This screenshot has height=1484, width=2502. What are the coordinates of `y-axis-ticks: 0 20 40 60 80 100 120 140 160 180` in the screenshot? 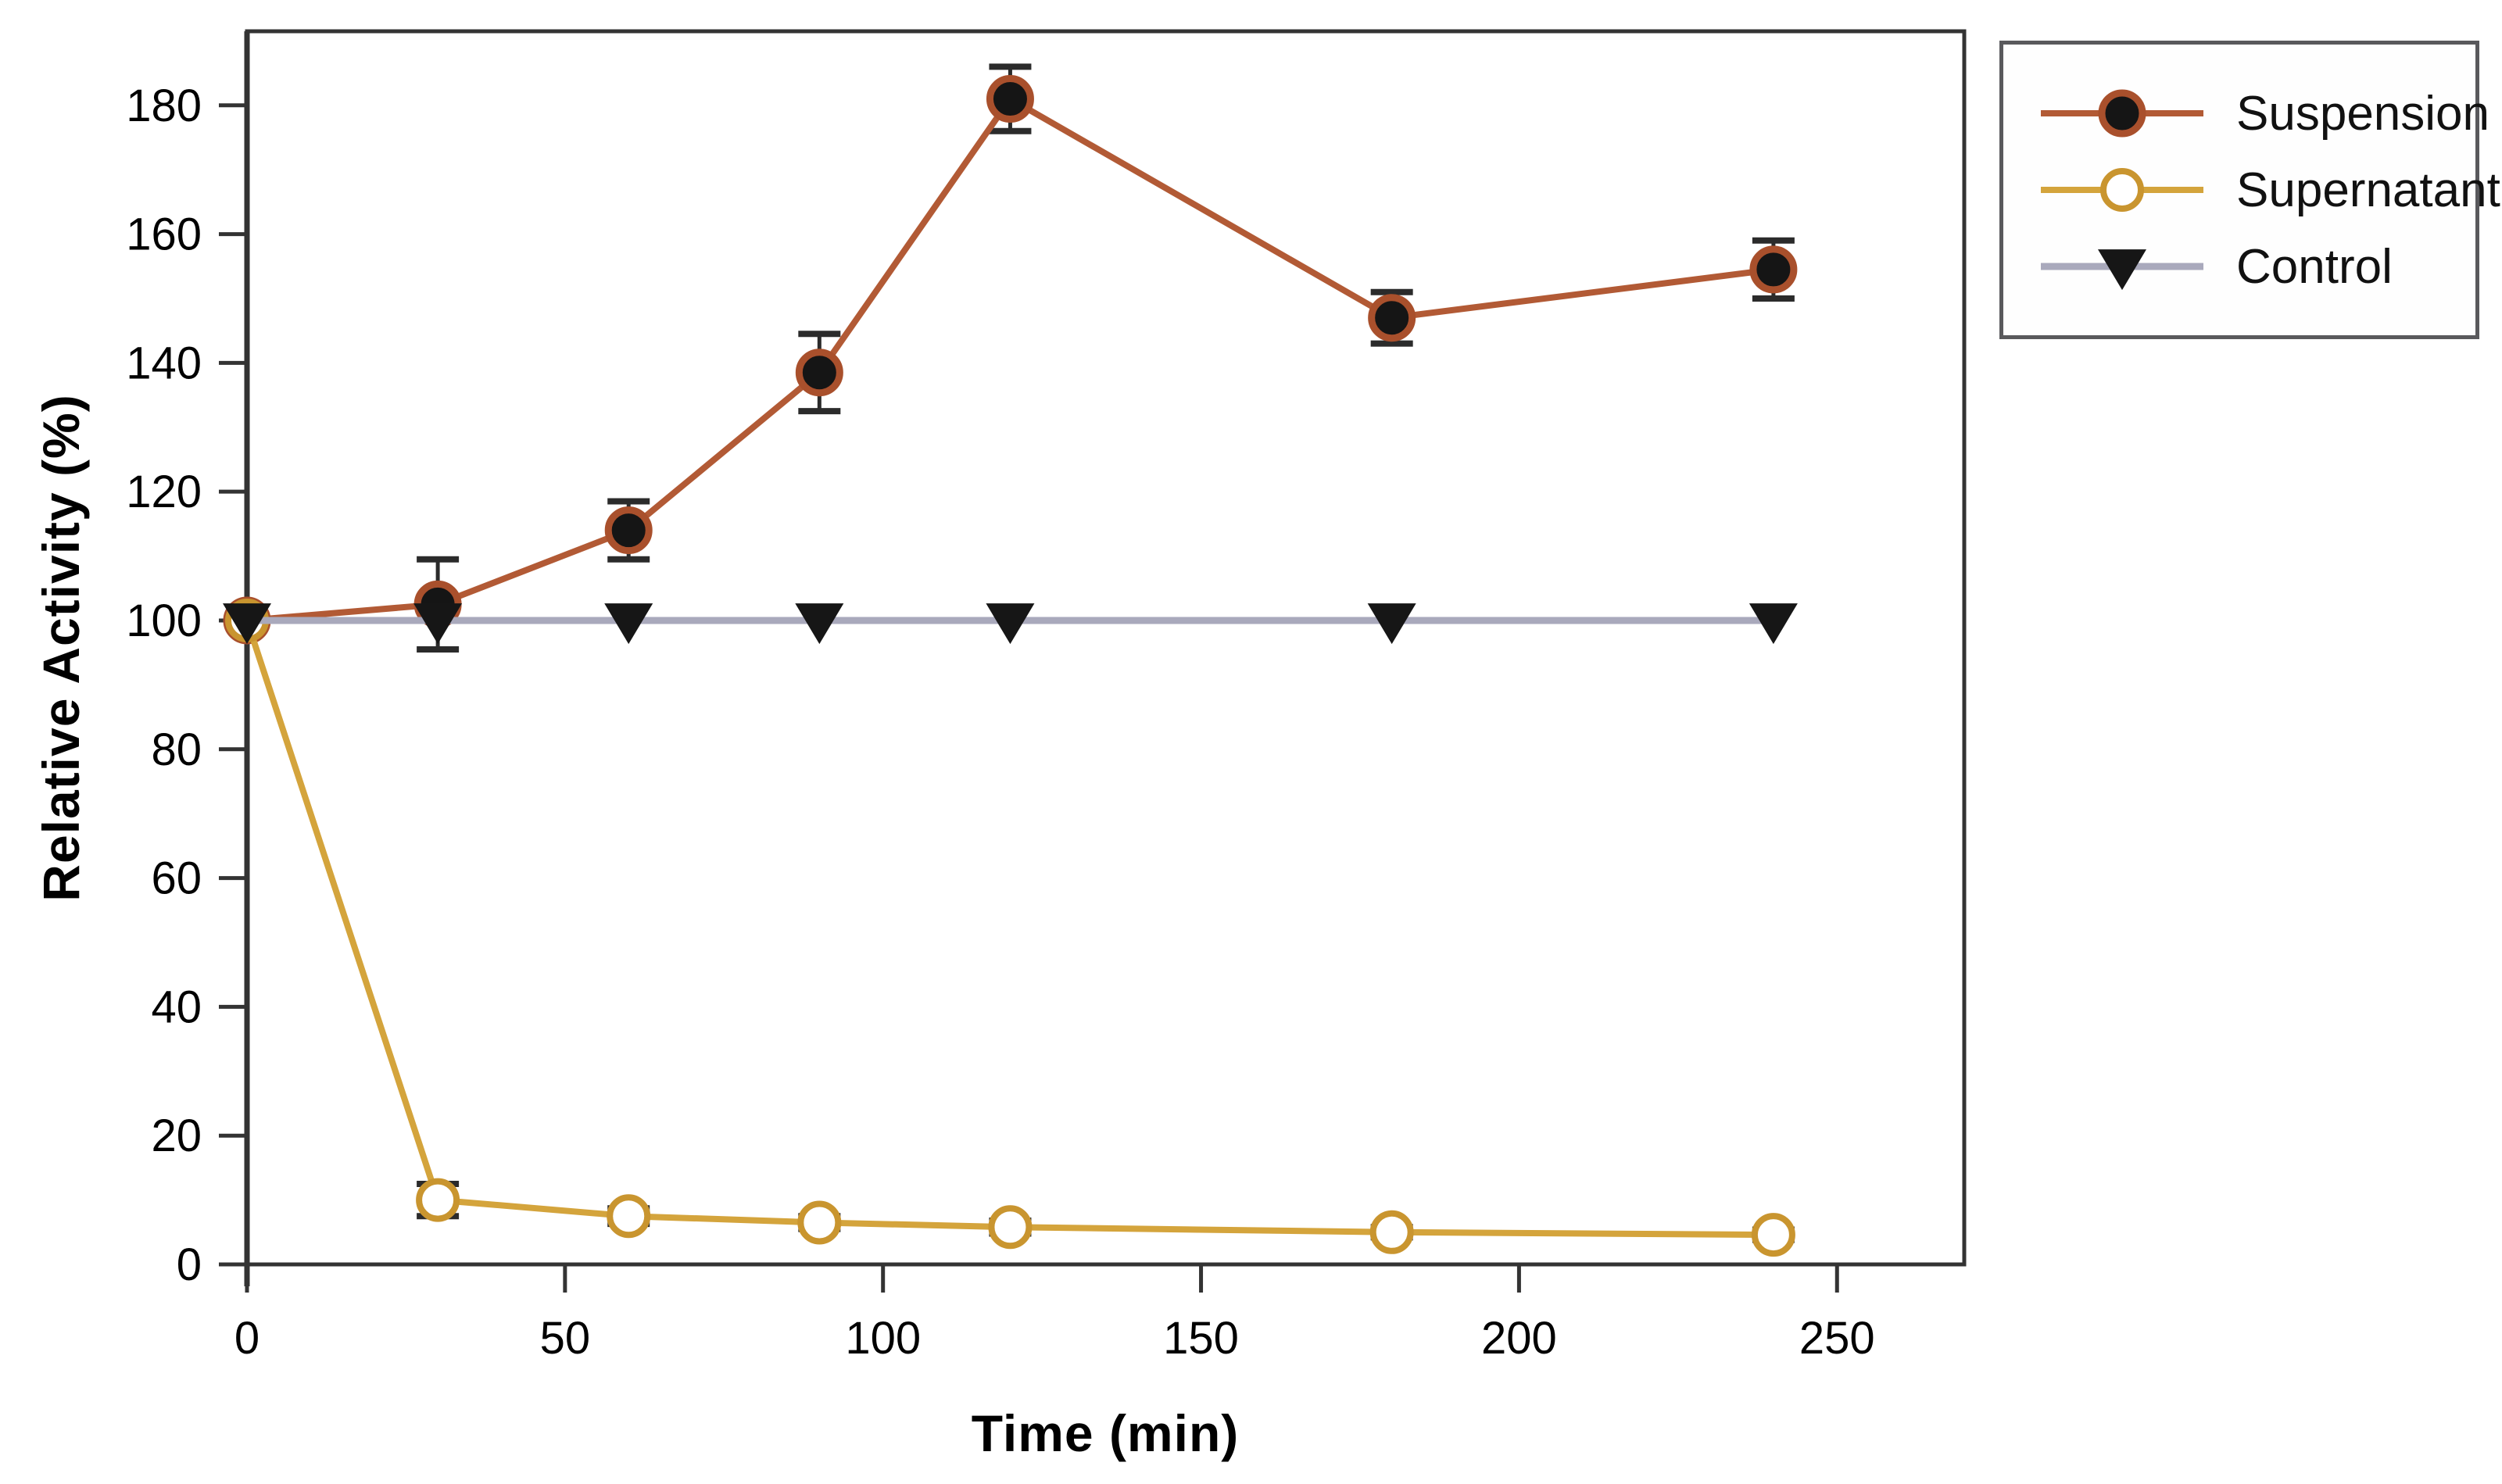 It's located at (187, 685).